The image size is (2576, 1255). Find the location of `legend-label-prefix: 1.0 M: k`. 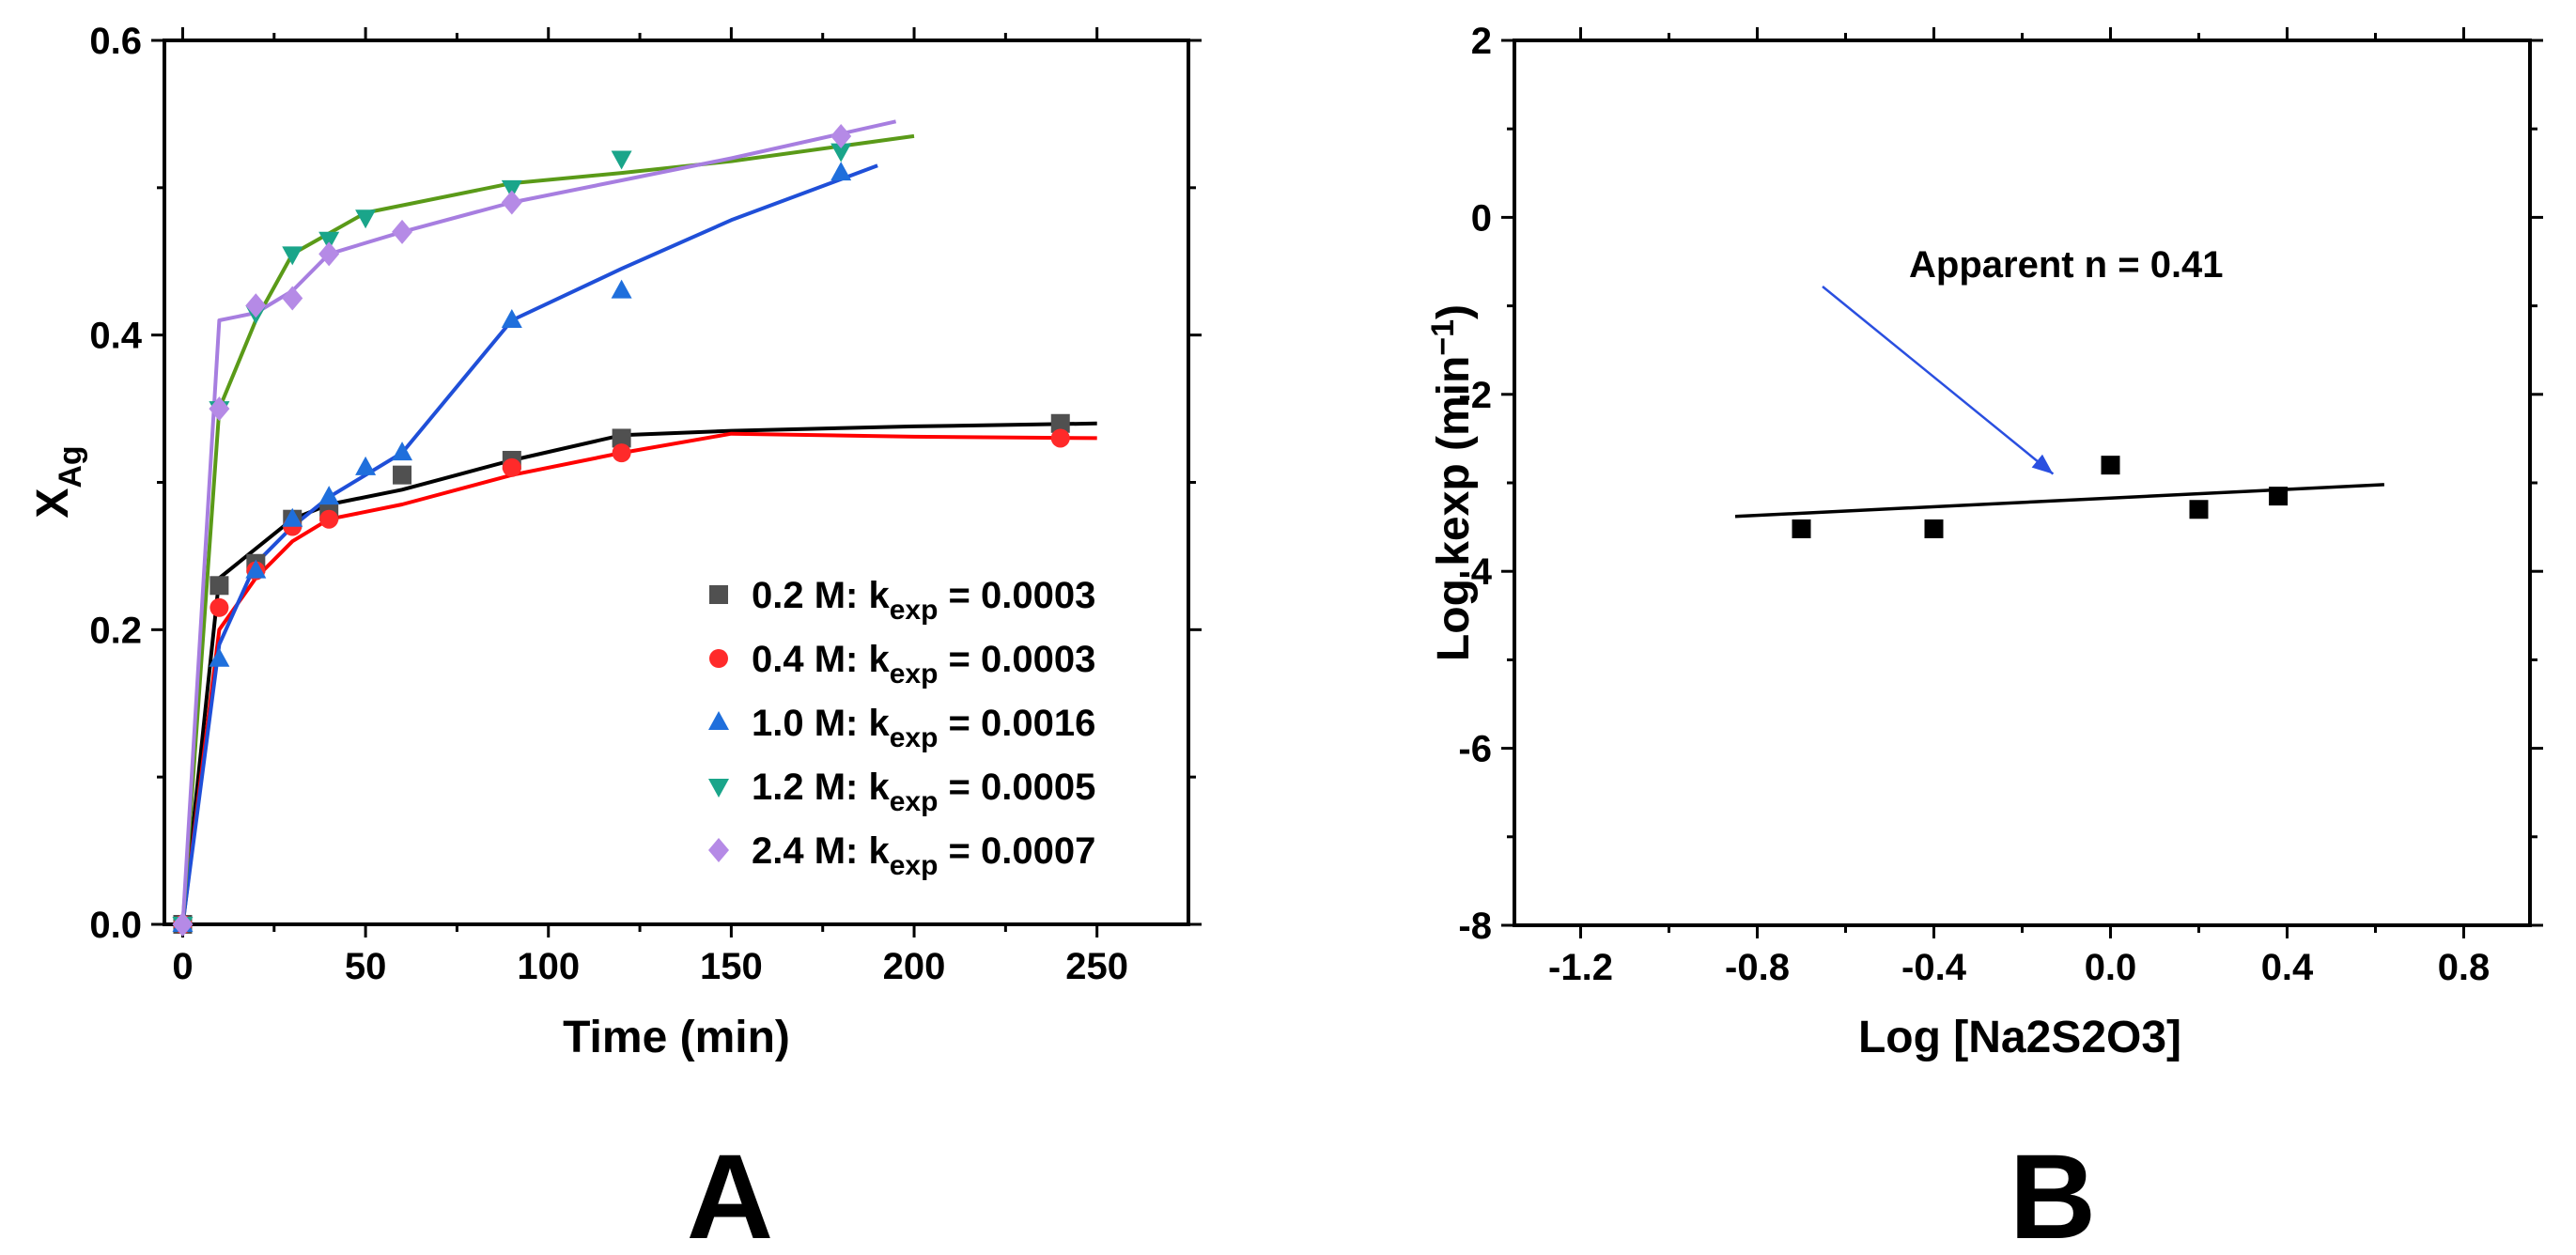

legend-label-prefix: 1.0 M: k is located at coordinates (821, 723).